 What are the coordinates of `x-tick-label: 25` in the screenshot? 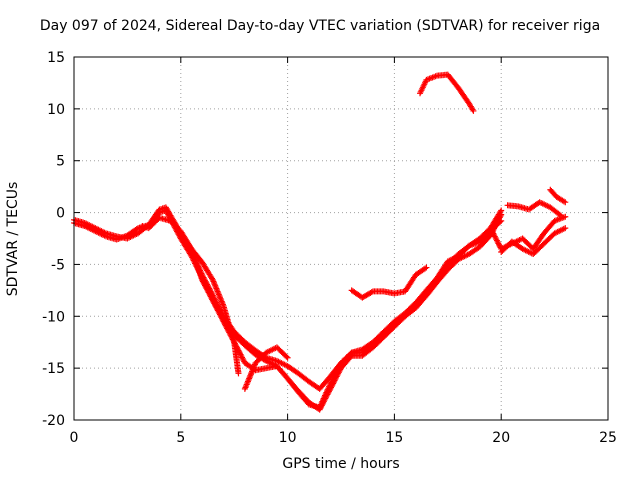 It's located at (608, 438).